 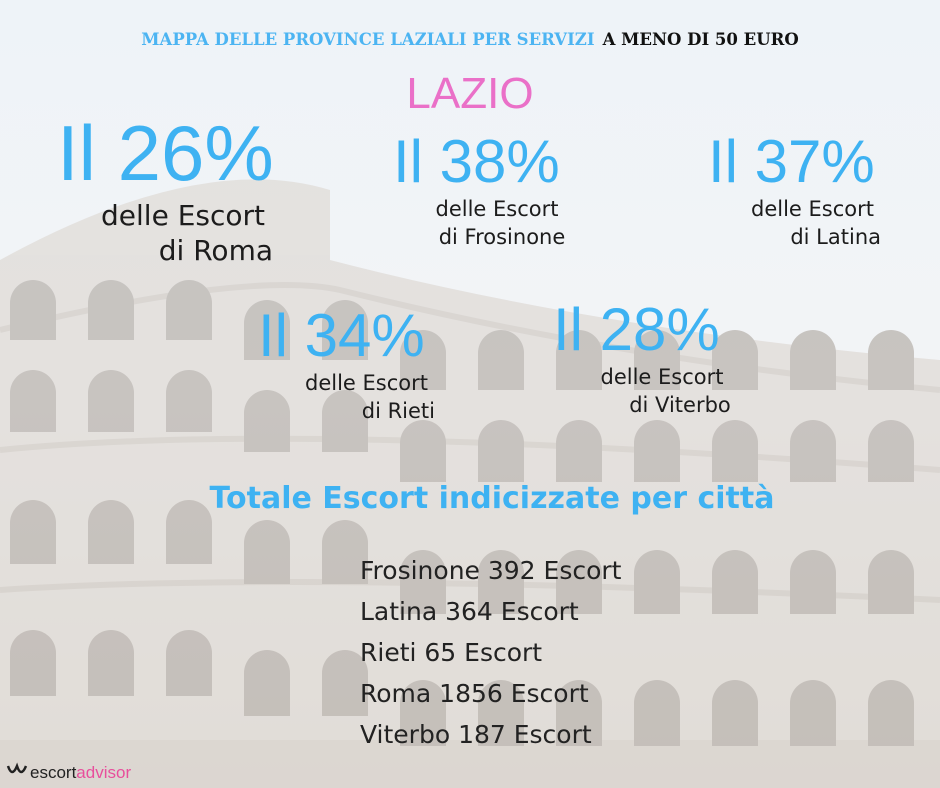 I want to click on stat-line: di Latina, so click(x=835, y=237).